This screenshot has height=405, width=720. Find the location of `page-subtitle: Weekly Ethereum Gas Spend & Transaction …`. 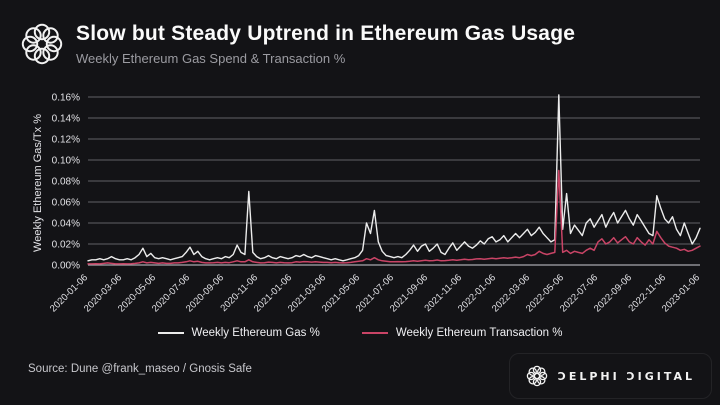

page-subtitle: Weekly Ethereum Gas Spend & Transaction … is located at coordinates (211, 58).